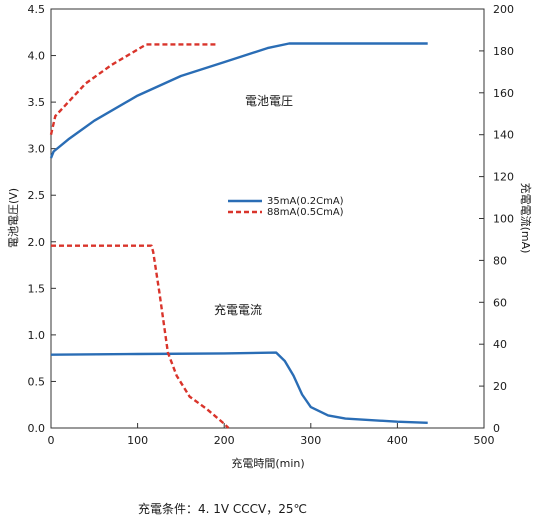 This screenshot has width=535, height=524. I want to click on y-left-tick-label: 4.5, so click(37, 9).